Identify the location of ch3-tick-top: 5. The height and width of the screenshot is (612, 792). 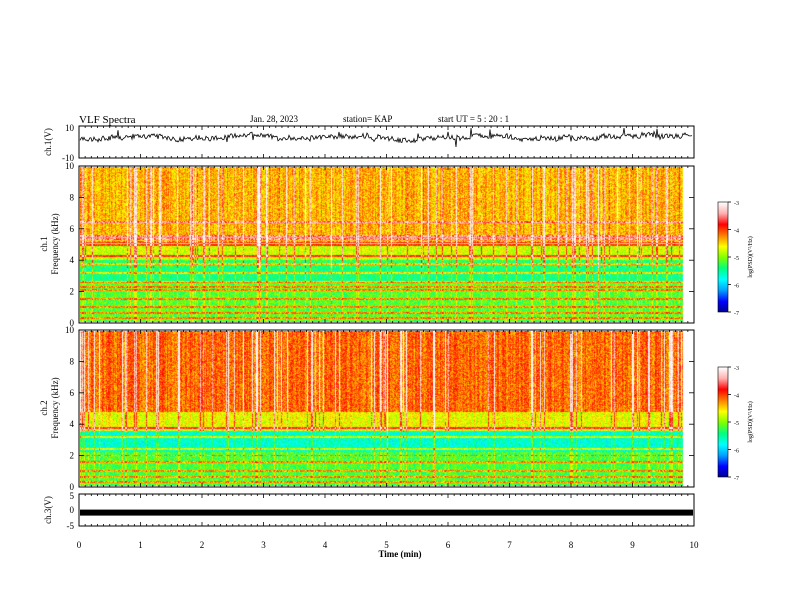
(72, 496).